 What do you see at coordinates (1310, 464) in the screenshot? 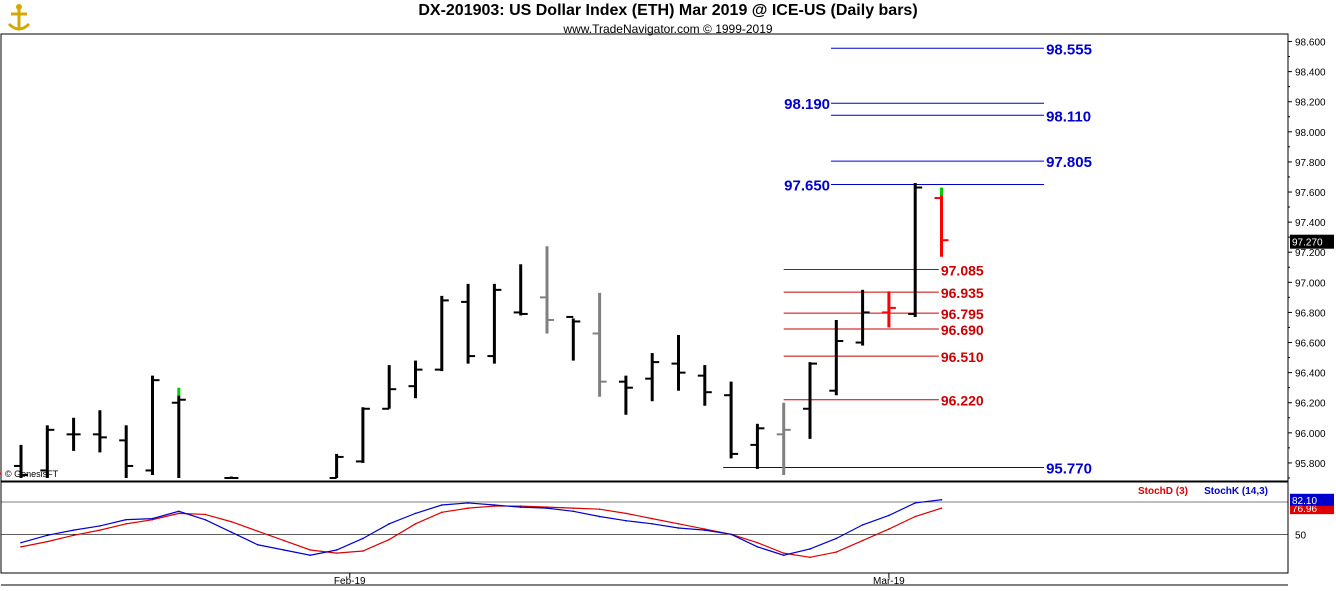
I see `y-tick-label: 95.800` at bounding box center [1310, 464].